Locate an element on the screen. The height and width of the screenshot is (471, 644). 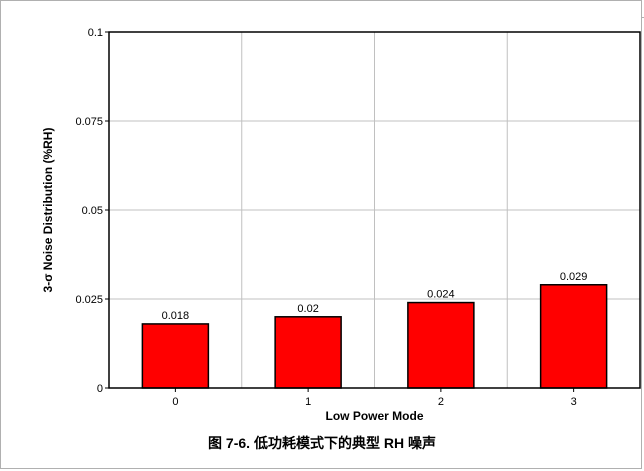
x-tick-label: 3 is located at coordinates (574, 402).